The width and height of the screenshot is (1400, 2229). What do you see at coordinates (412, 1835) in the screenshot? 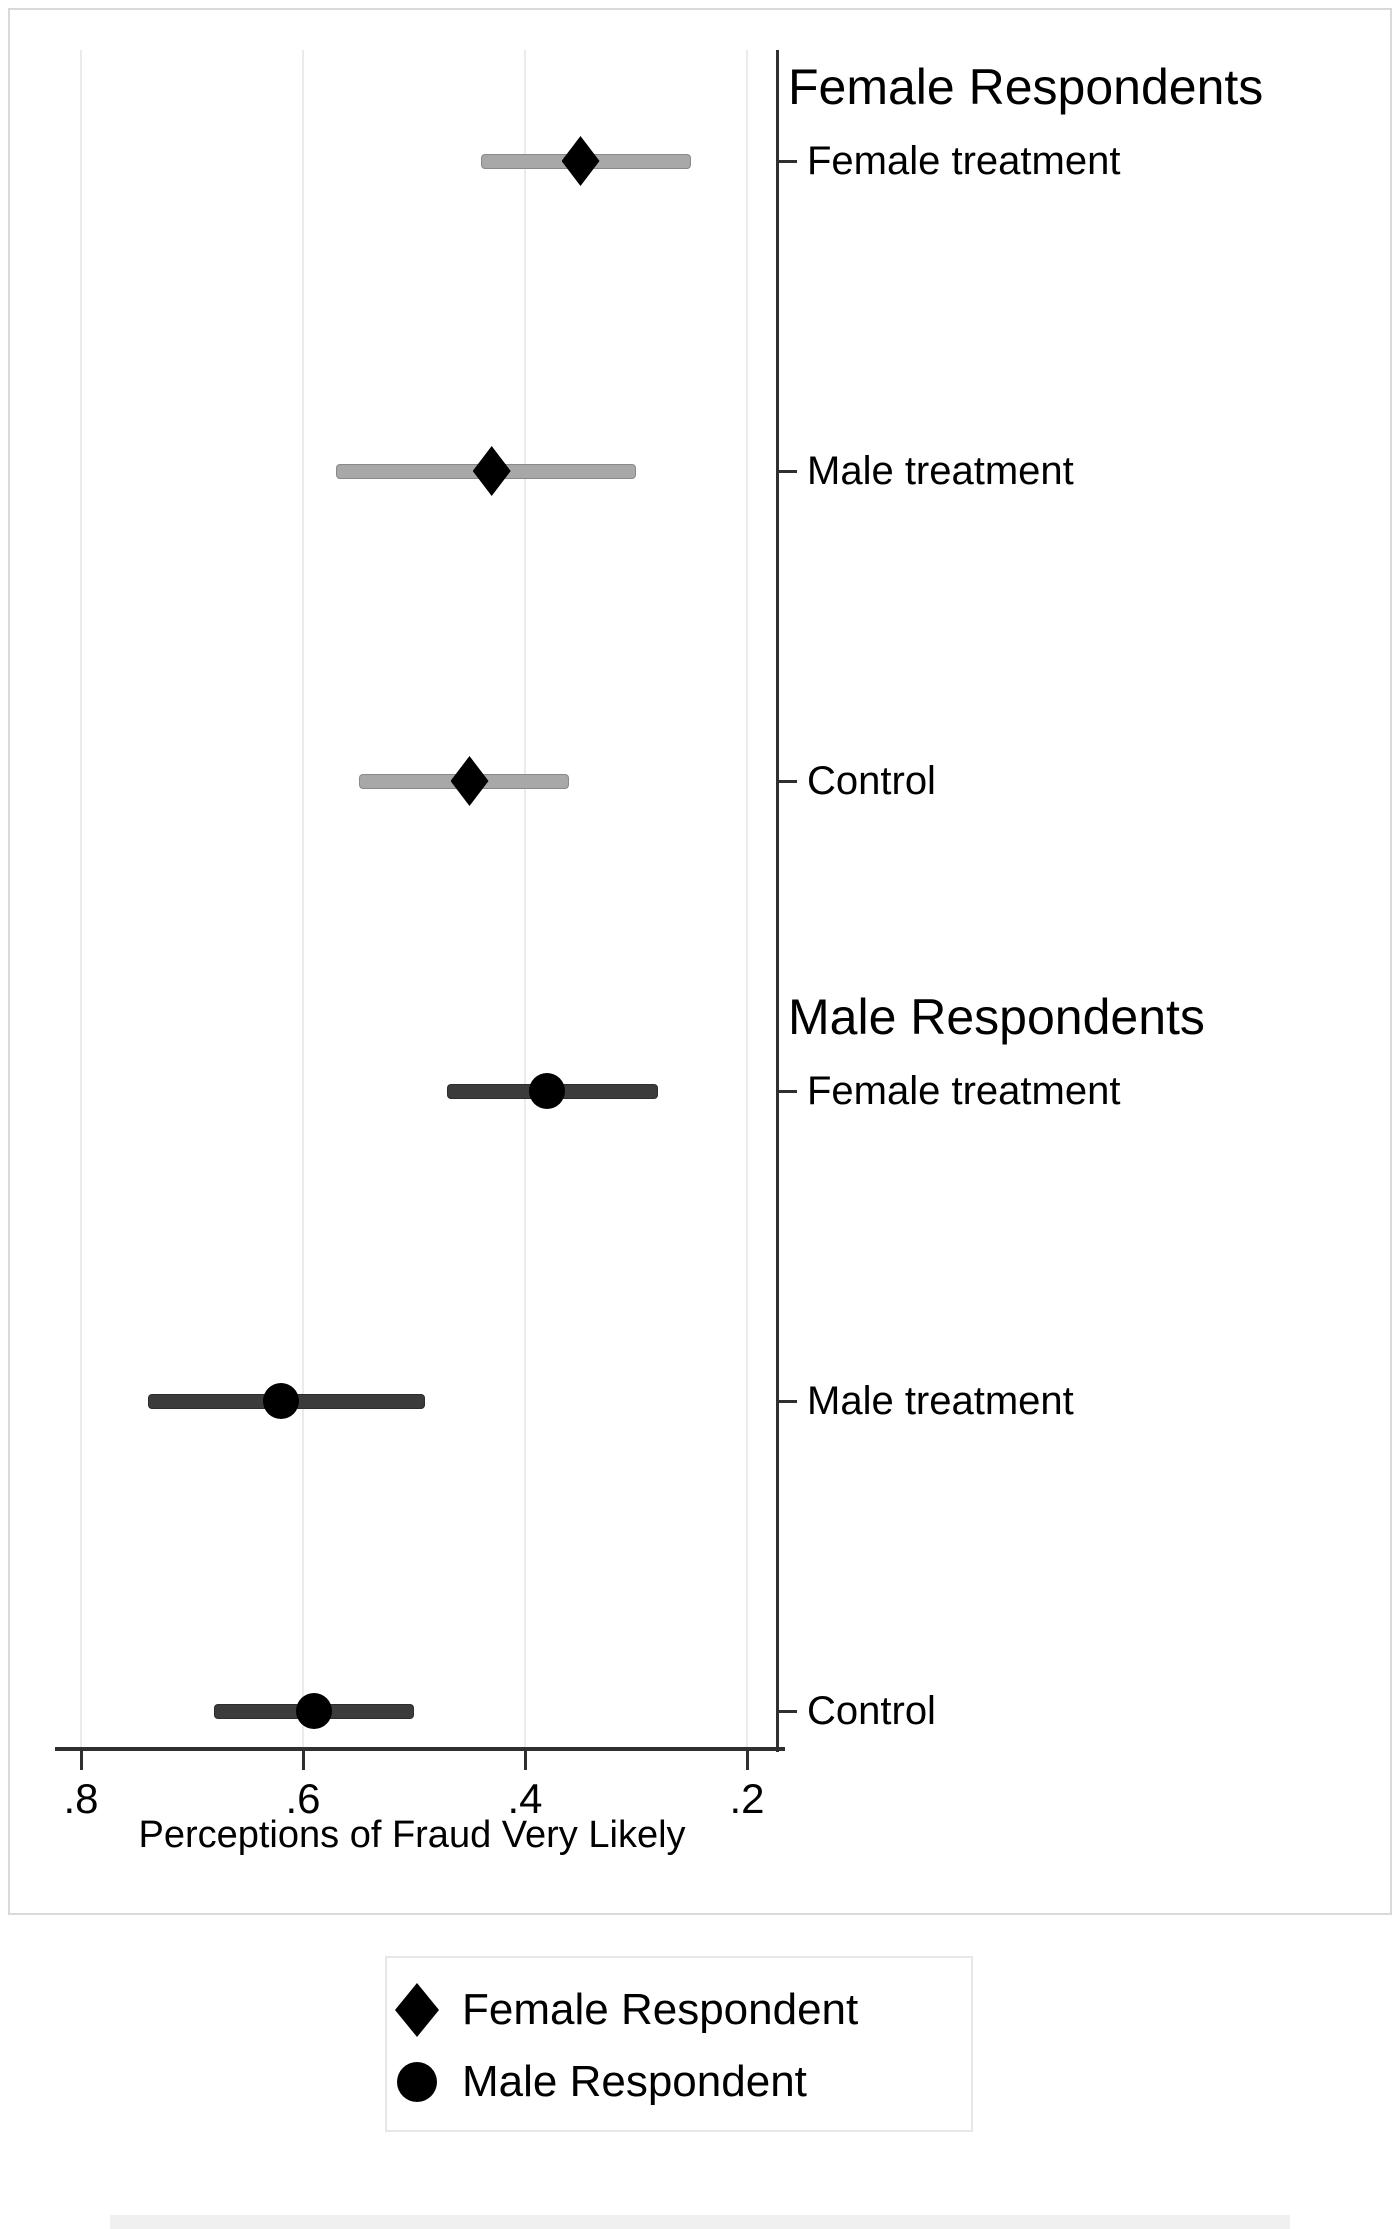
I see `x-axis-title: Perceptions of Fraud Very Likely` at bounding box center [412, 1835].